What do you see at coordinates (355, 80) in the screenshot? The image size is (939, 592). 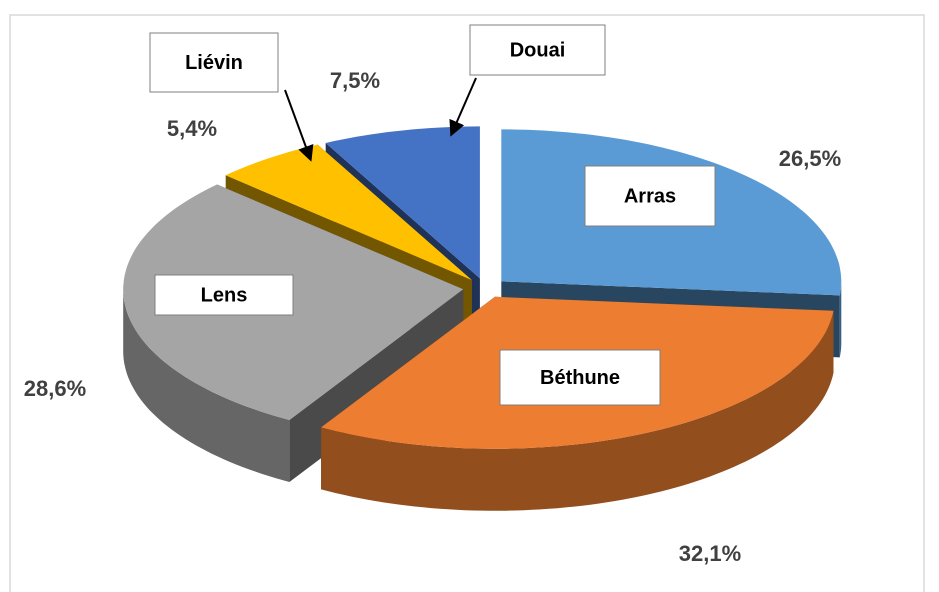 I see `value-label: 7,5%` at bounding box center [355, 80].